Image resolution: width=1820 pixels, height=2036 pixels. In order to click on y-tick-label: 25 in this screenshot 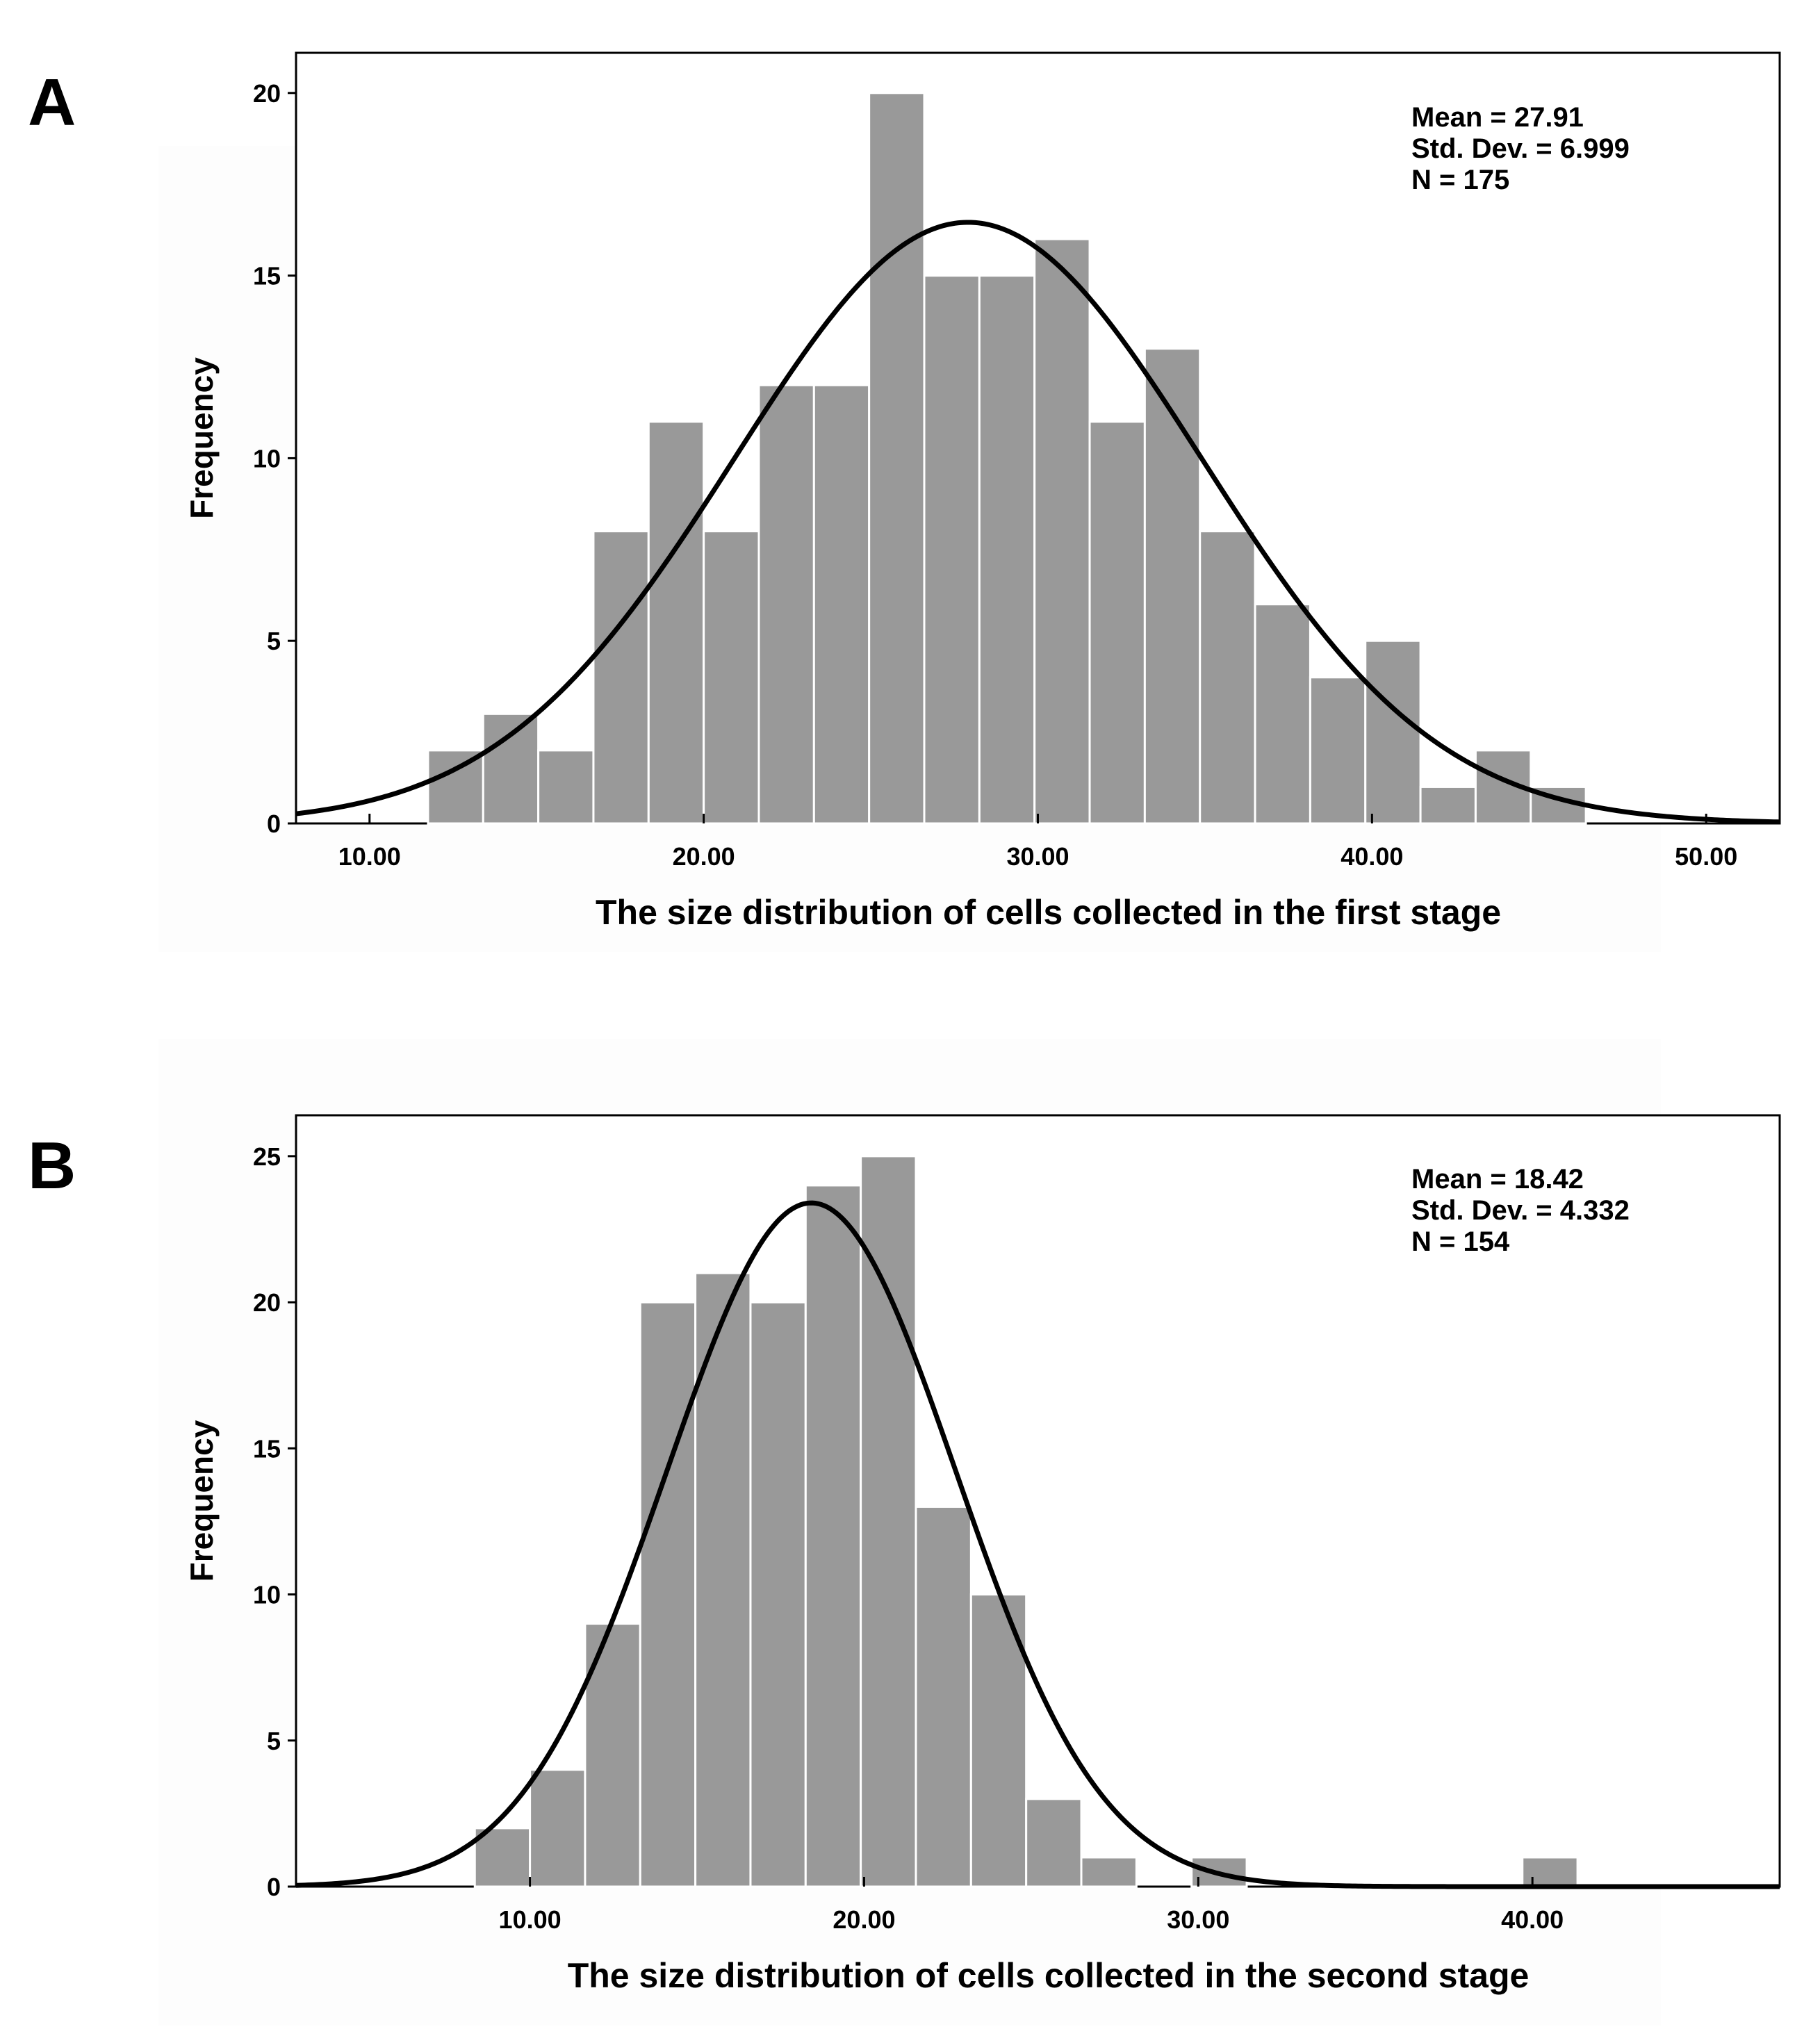, I will do `click(267, 1156)`.